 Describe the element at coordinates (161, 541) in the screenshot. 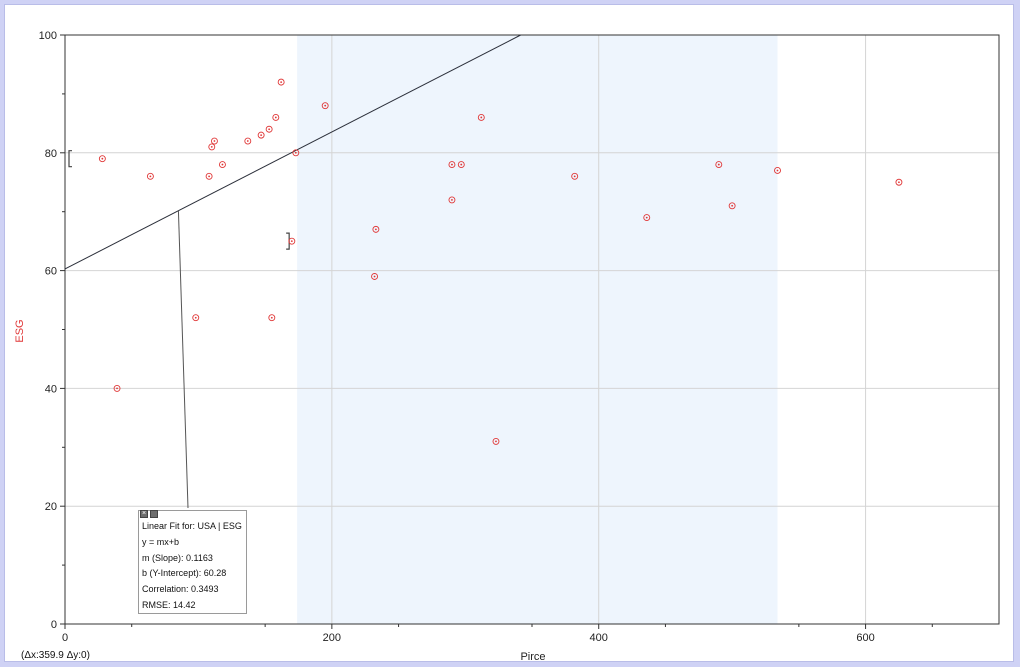

I see `fit-equation: y = mx+b` at that location.